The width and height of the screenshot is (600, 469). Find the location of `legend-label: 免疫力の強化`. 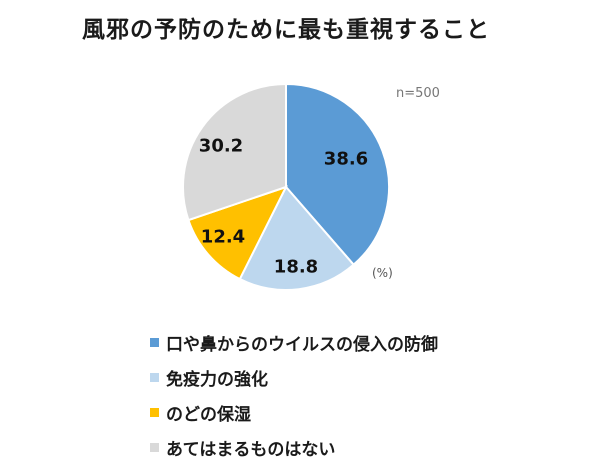

legend-label: 免疫力の強化 is located at coordinates (217, 380).